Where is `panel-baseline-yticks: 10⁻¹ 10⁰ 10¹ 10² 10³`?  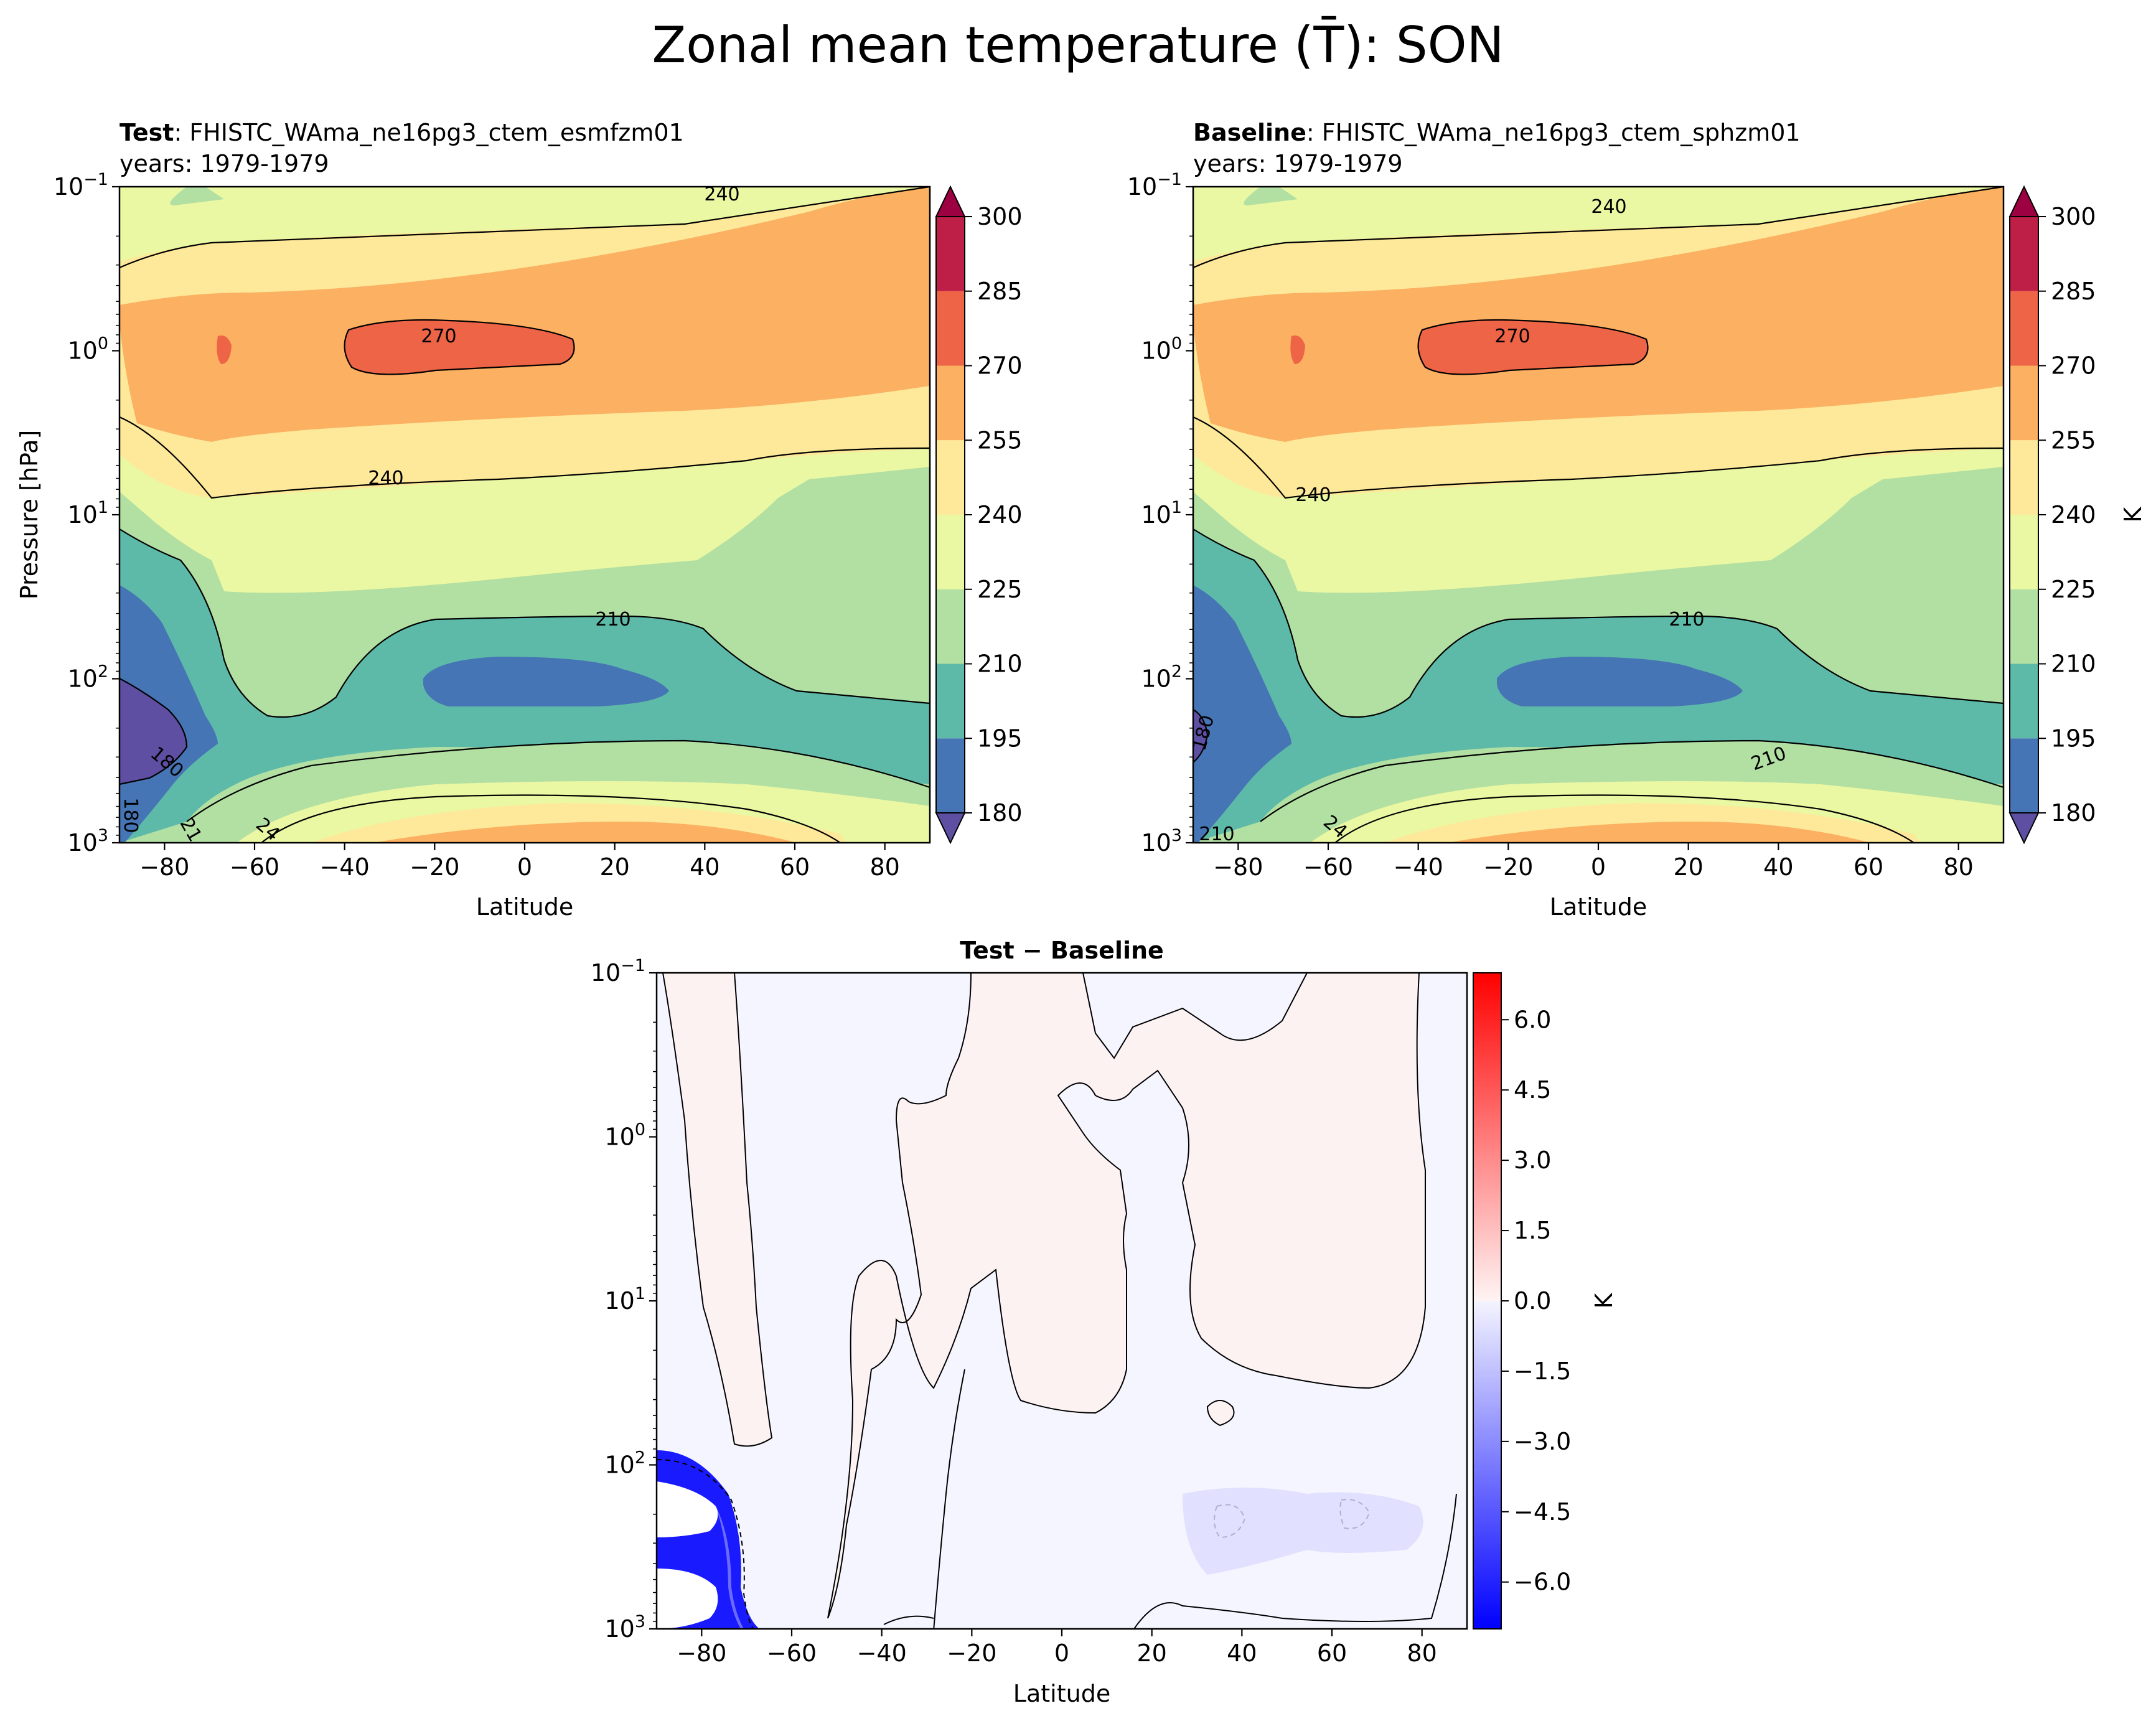
panel-baseline-yticks: 10⁻¹ 10⁰ 10¹ 10² 10³ is located at coordinates (1160, 513).